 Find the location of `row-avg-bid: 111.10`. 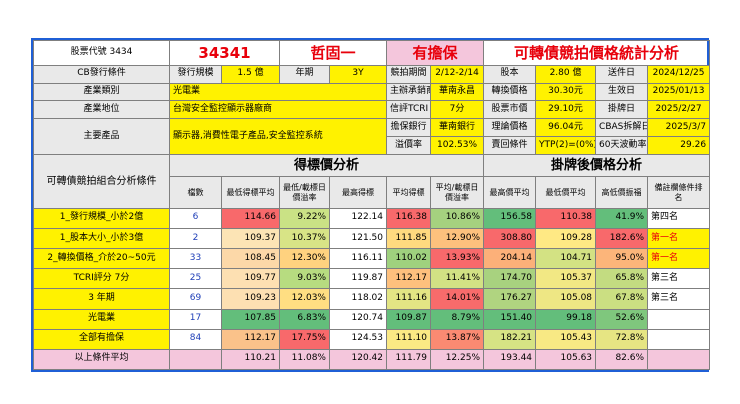

row-avg-bid: 111.10 is located at coordinates (409, 339).